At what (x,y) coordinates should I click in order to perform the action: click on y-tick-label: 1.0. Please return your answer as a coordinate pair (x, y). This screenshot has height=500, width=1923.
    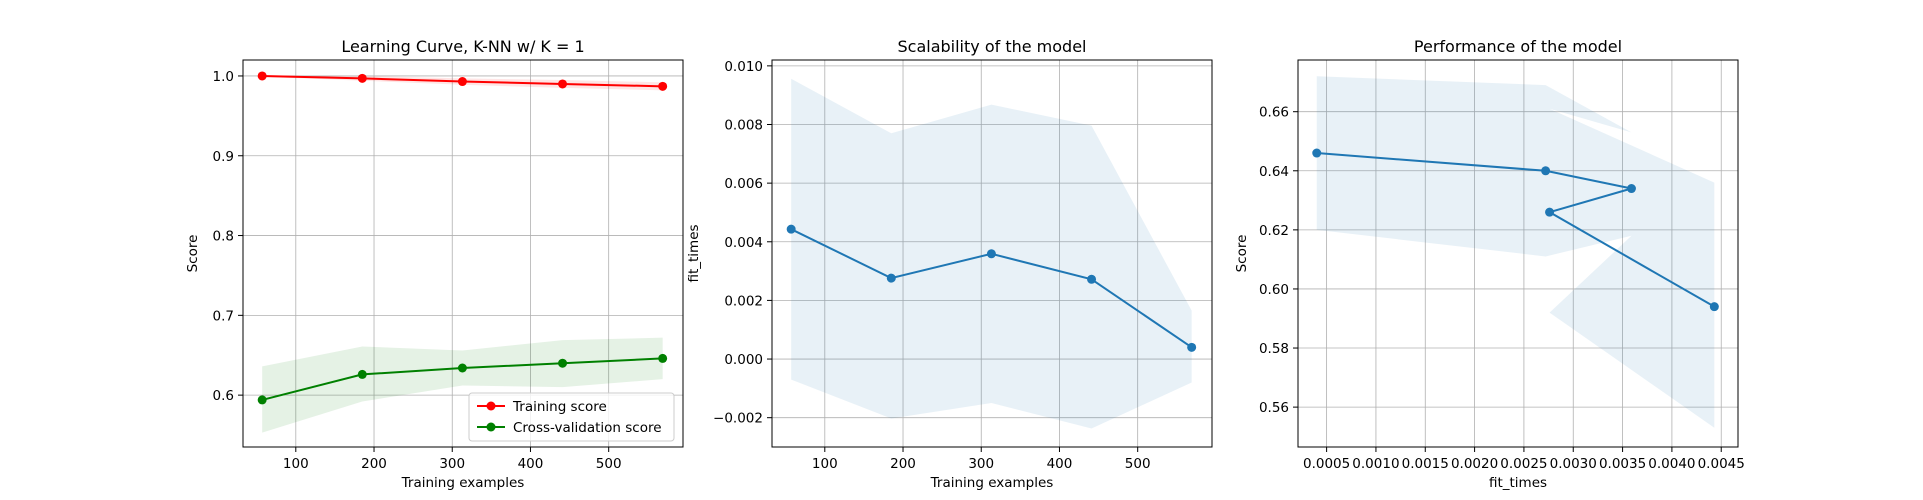
    Looking at the image, I should click on (223, 77).